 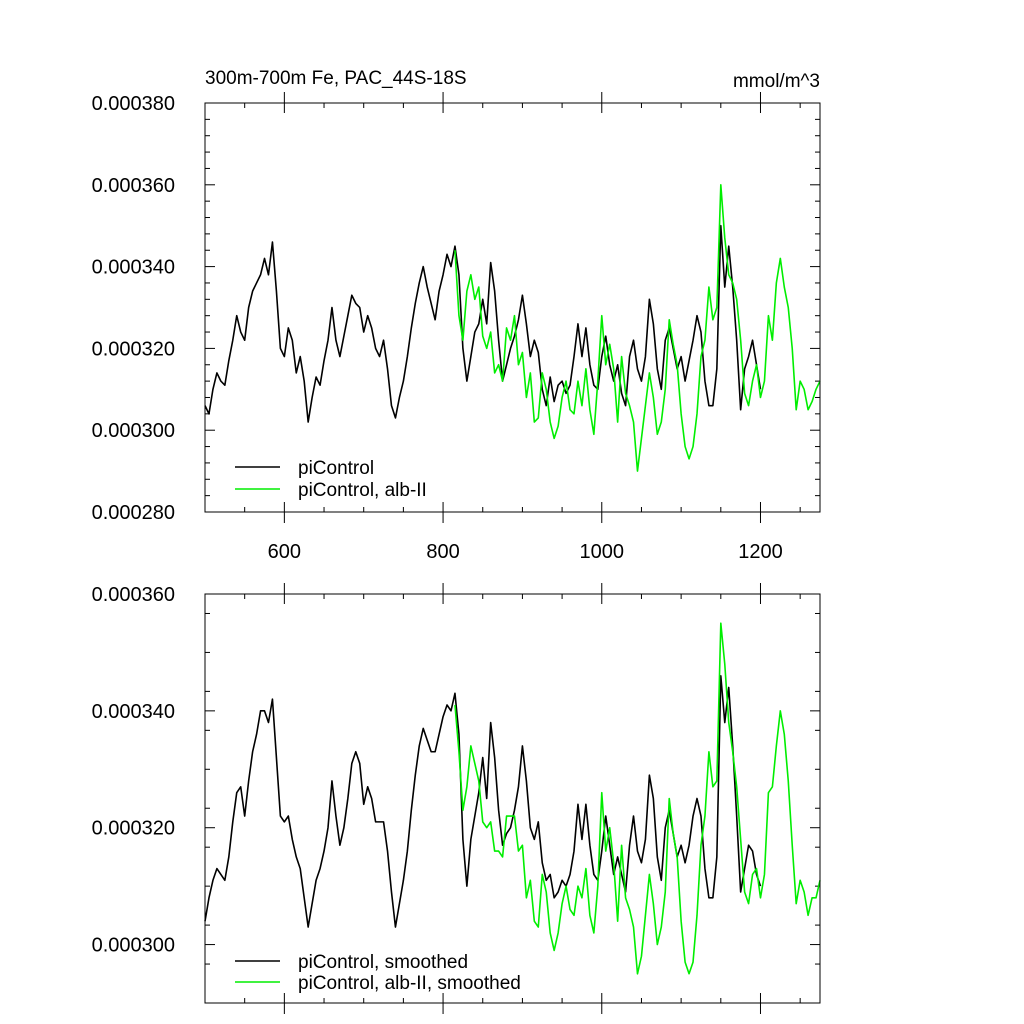 What do you see at coordinates (637, 798) in the screenshot?
I see `series-line-picontrol-alb-ii-smoothed` at bounding box center [637, 798].